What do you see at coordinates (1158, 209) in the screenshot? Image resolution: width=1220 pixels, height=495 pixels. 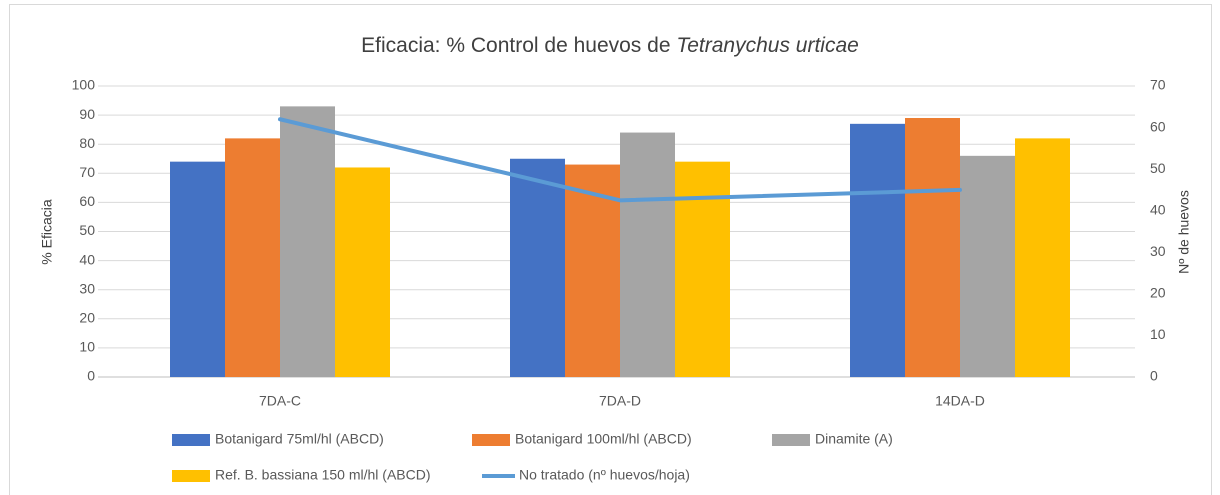 I see `y2-tick-label: 40` at bounding box center [1158, 209].